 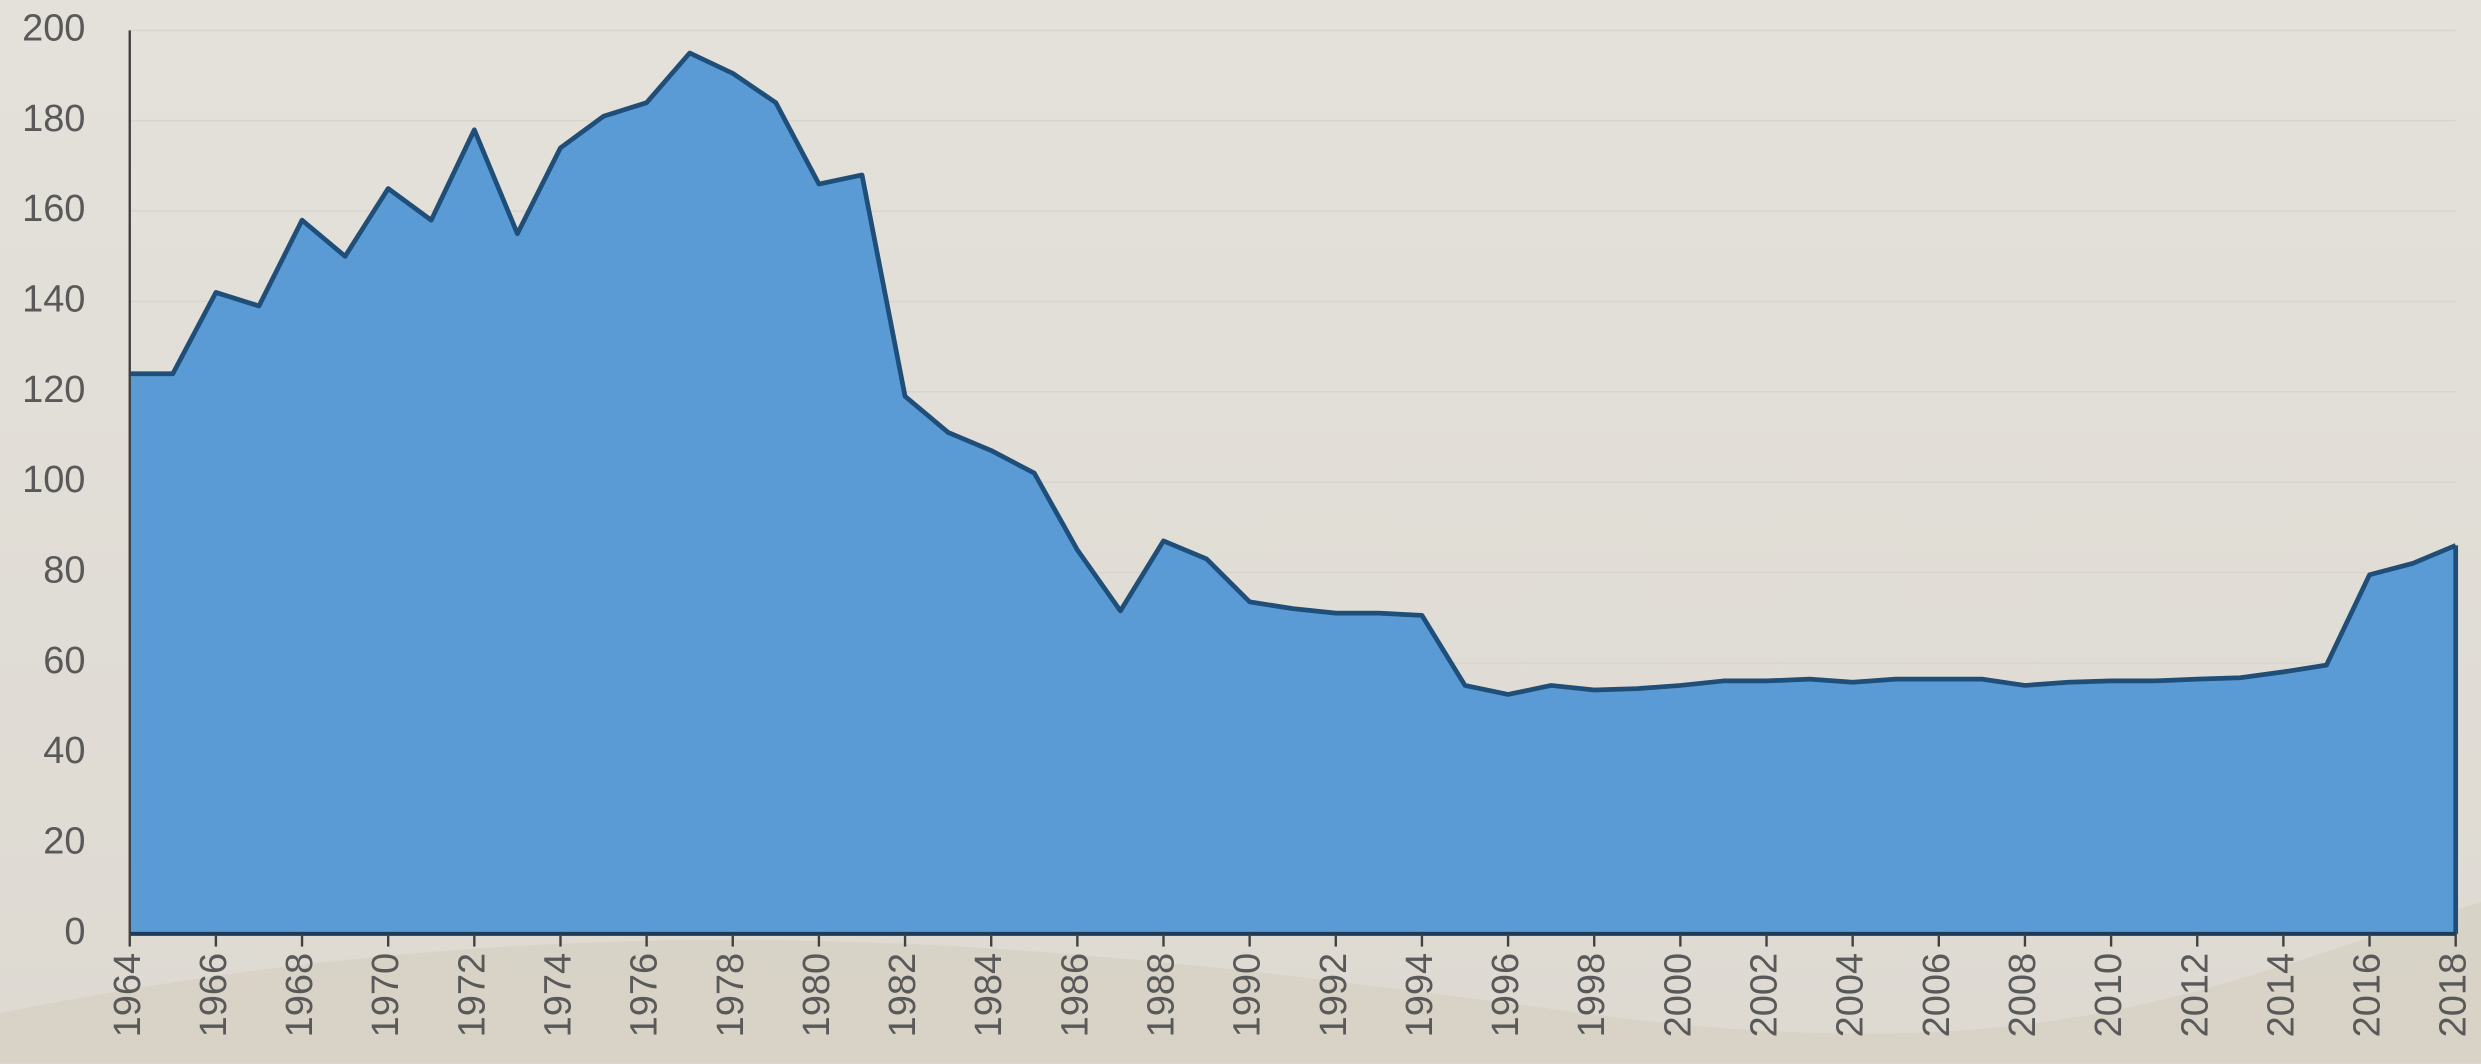 What do you see at coordinates (53, 209) in the screenshot?
I see `y-tick-label: 160` at bounding box center [53, 209].